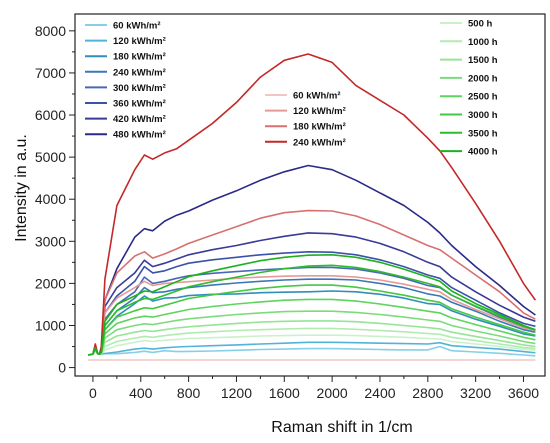 The width and height of the screenshot is (550, 443). What do you see at coordinates (62, 368) in the screenshot?
I see `y-tick-label: 0` at bounding box center [62, 368].